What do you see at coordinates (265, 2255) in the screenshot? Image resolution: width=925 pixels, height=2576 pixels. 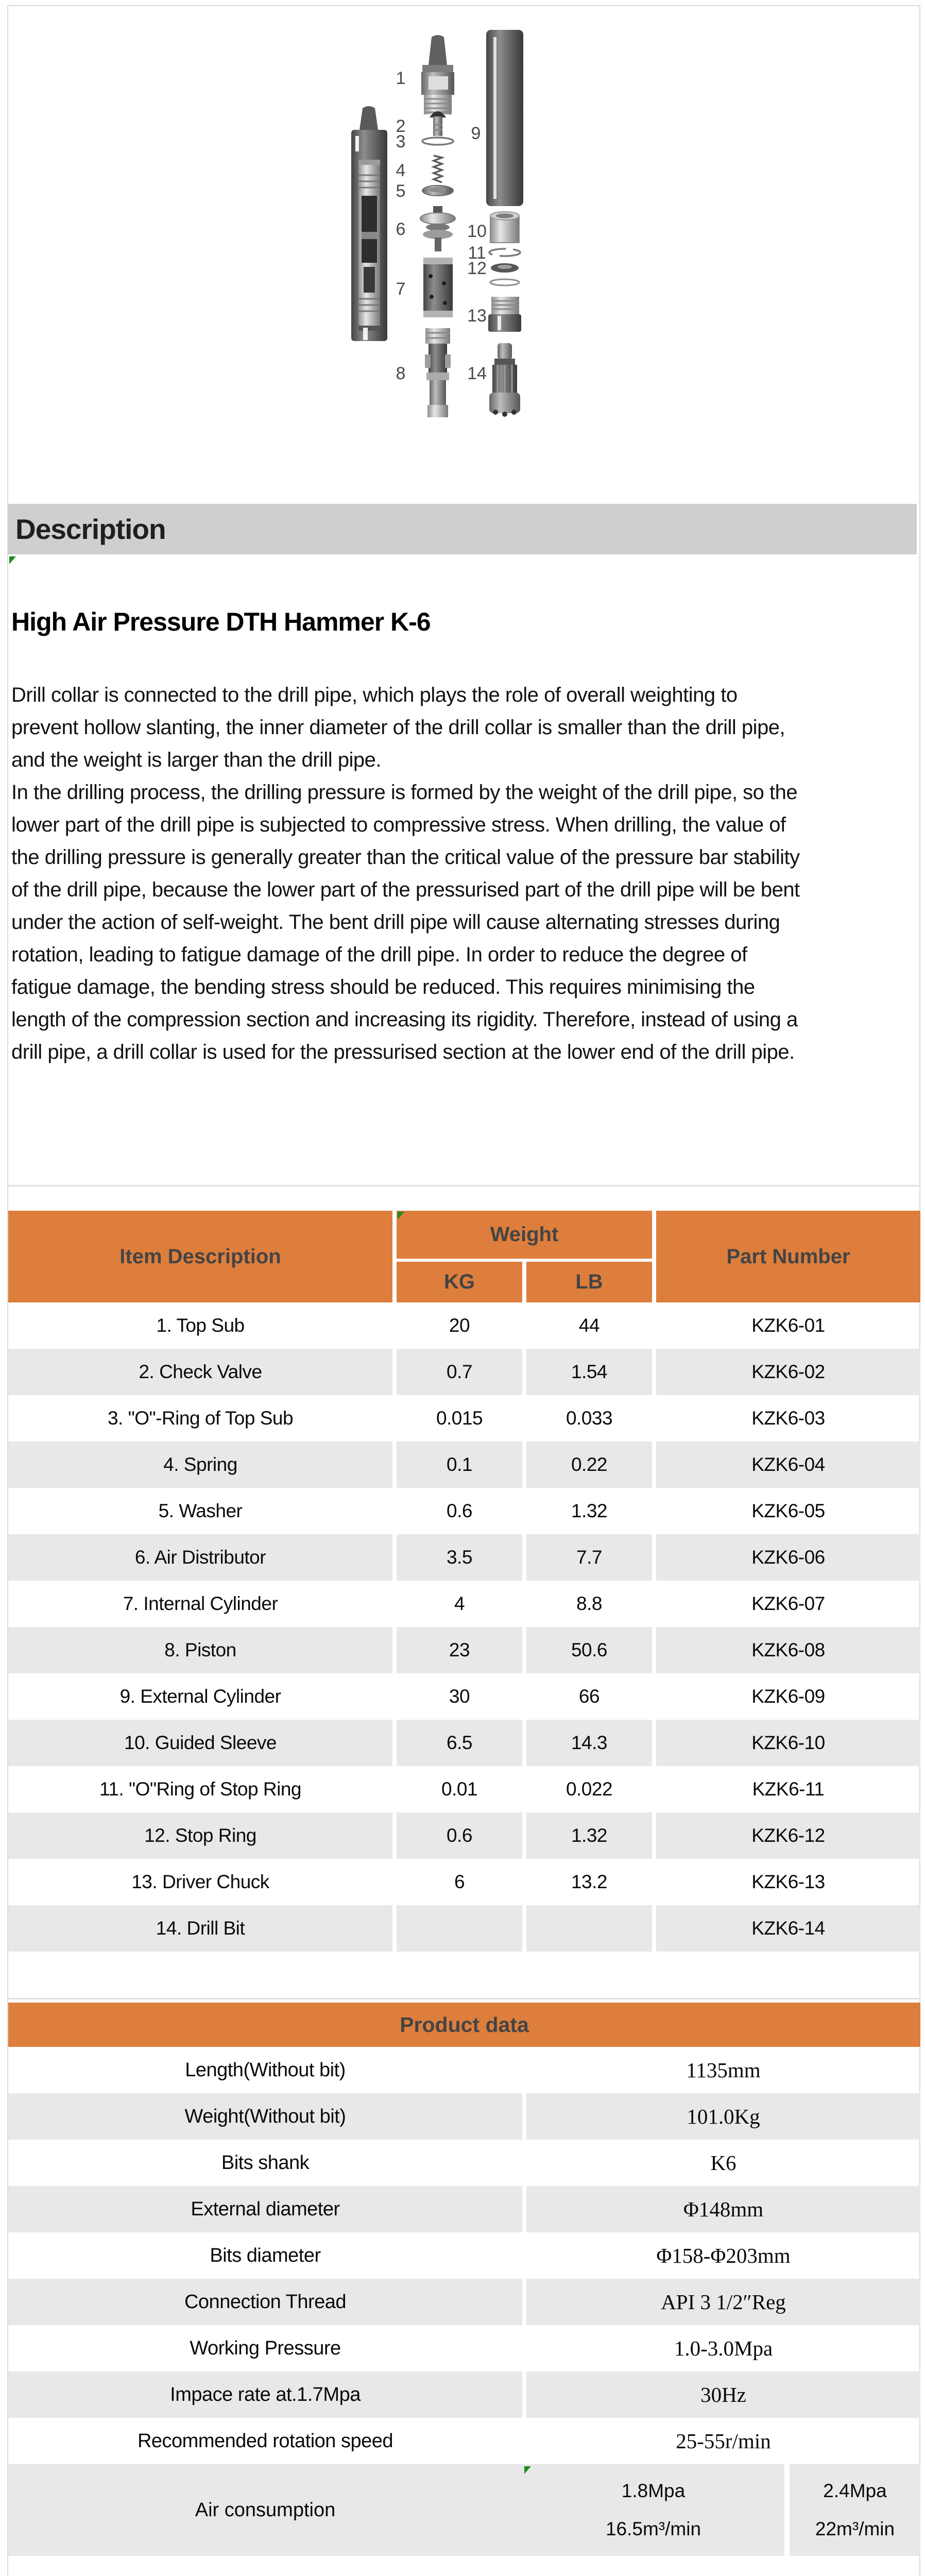 I see `spec-label: Bits diameter` at bounding box center [265, 2255].